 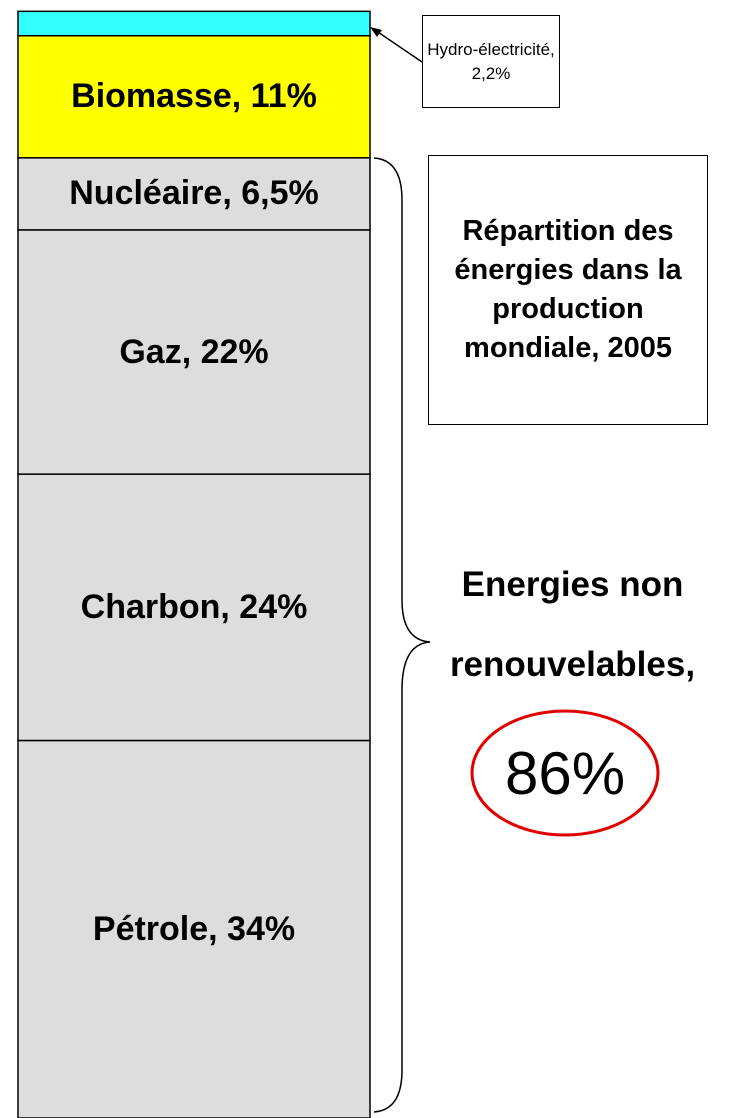 I want to click on arrow-head, so click(x=376, y=32).